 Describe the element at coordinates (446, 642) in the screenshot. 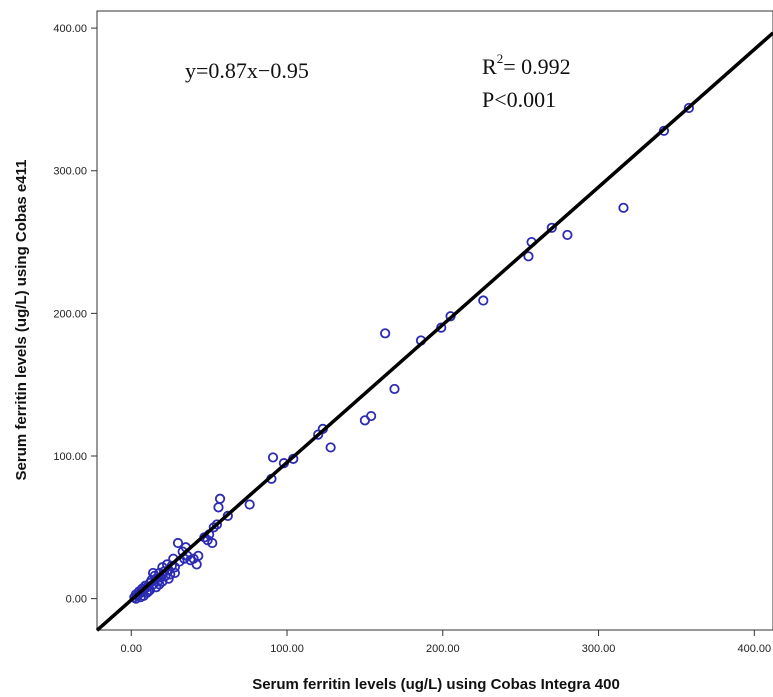

I see `x-axis-ticks: 0.00 100.00 200.00 300.00 400.00` at that location.